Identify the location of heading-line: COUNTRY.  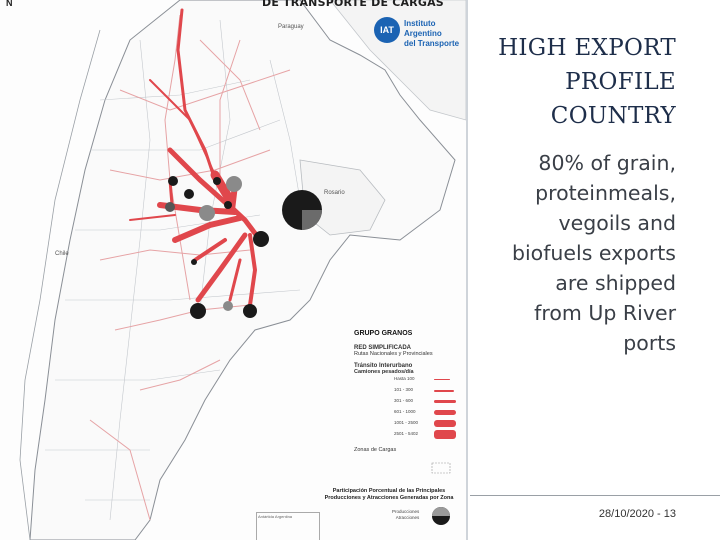
(613, 116).